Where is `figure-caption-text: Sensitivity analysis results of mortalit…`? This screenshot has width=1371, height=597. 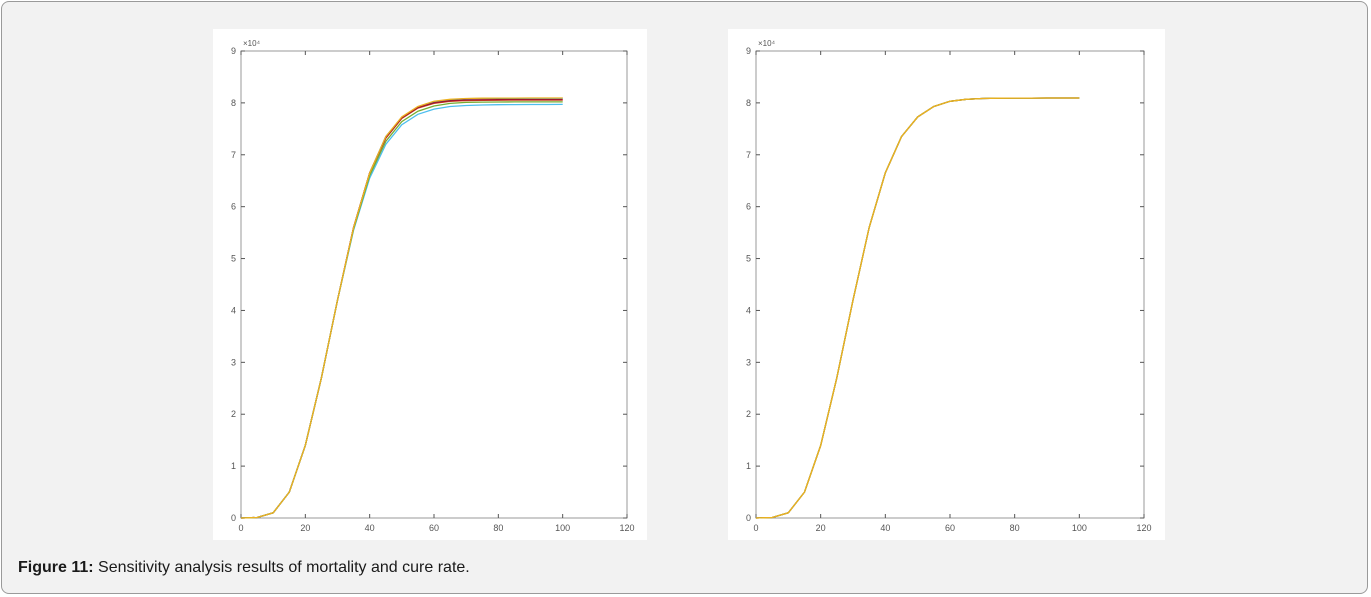
figure-caption-text: Sensitivity analysis results of mortalit… is located at coordinates (281, 567).